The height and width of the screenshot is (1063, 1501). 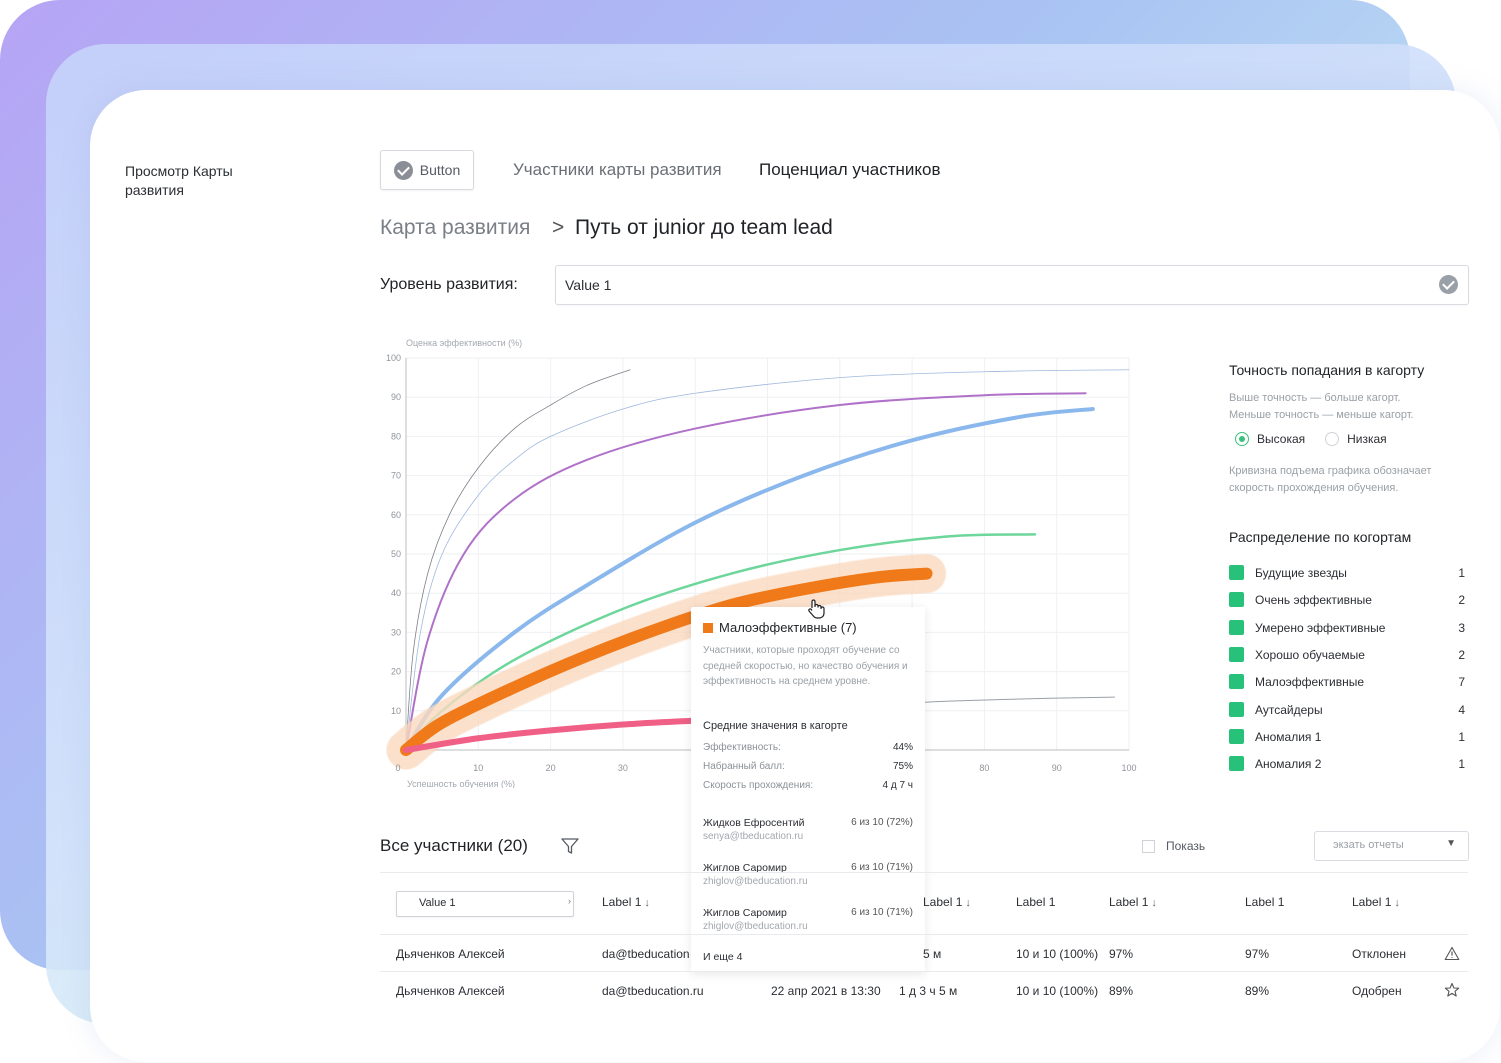 What do you see at coordinates (932, 954) in the screenshot?
I see `row-time: 5 м` at bounding box center [932, 954].